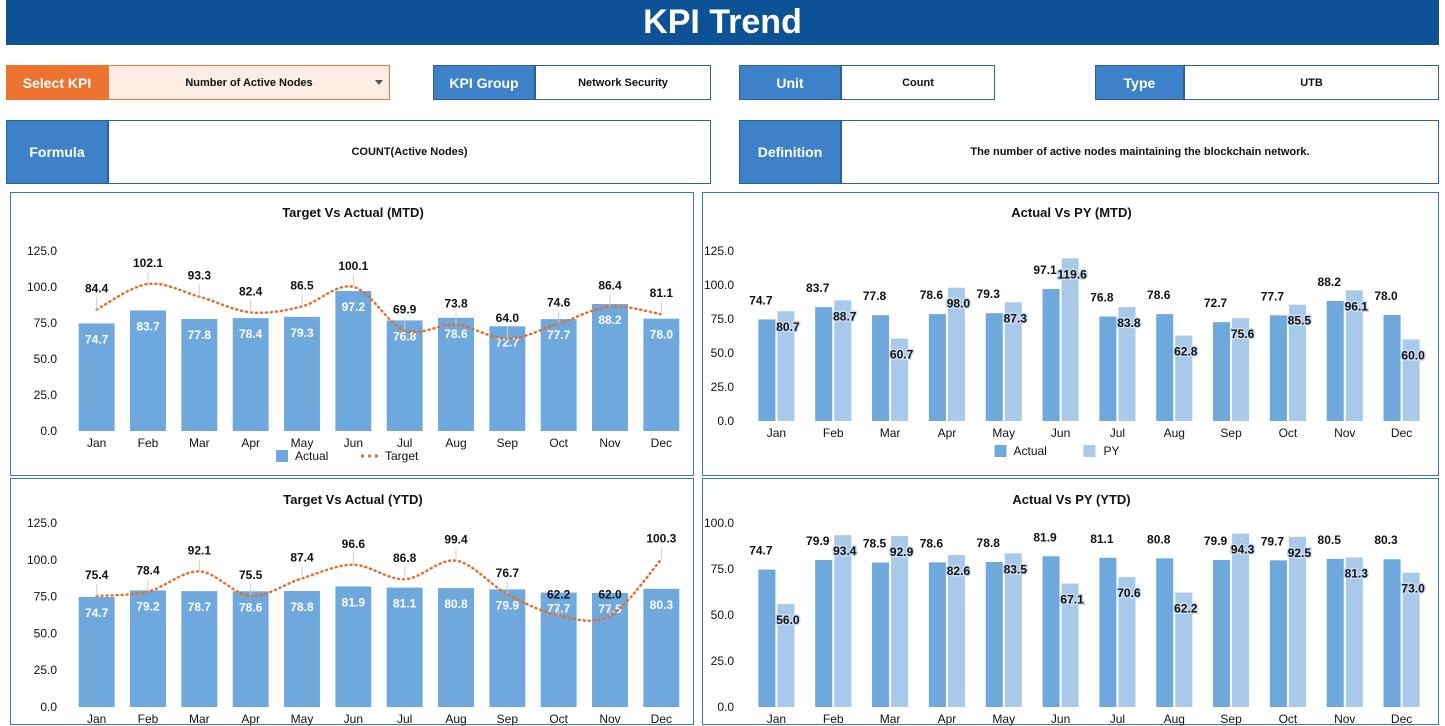 This screenshot has width=1445, height=726. What do you see at coordinates (790, 152) in the screenshot?
I see `definition-label: Definition` at bounding box center [790, 152].